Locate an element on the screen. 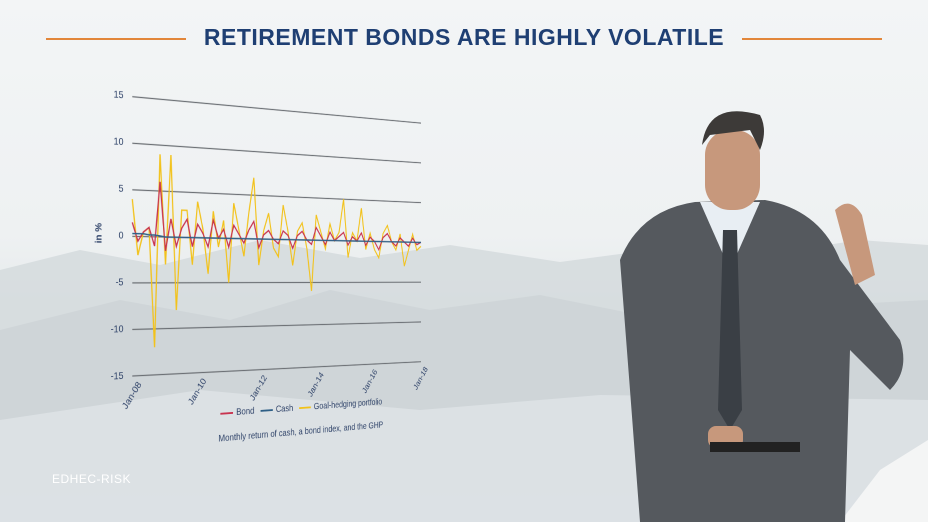 The width and height of the screenshot is (928, 522). y-tick-label: 5 is located at coordinates (121, 190).